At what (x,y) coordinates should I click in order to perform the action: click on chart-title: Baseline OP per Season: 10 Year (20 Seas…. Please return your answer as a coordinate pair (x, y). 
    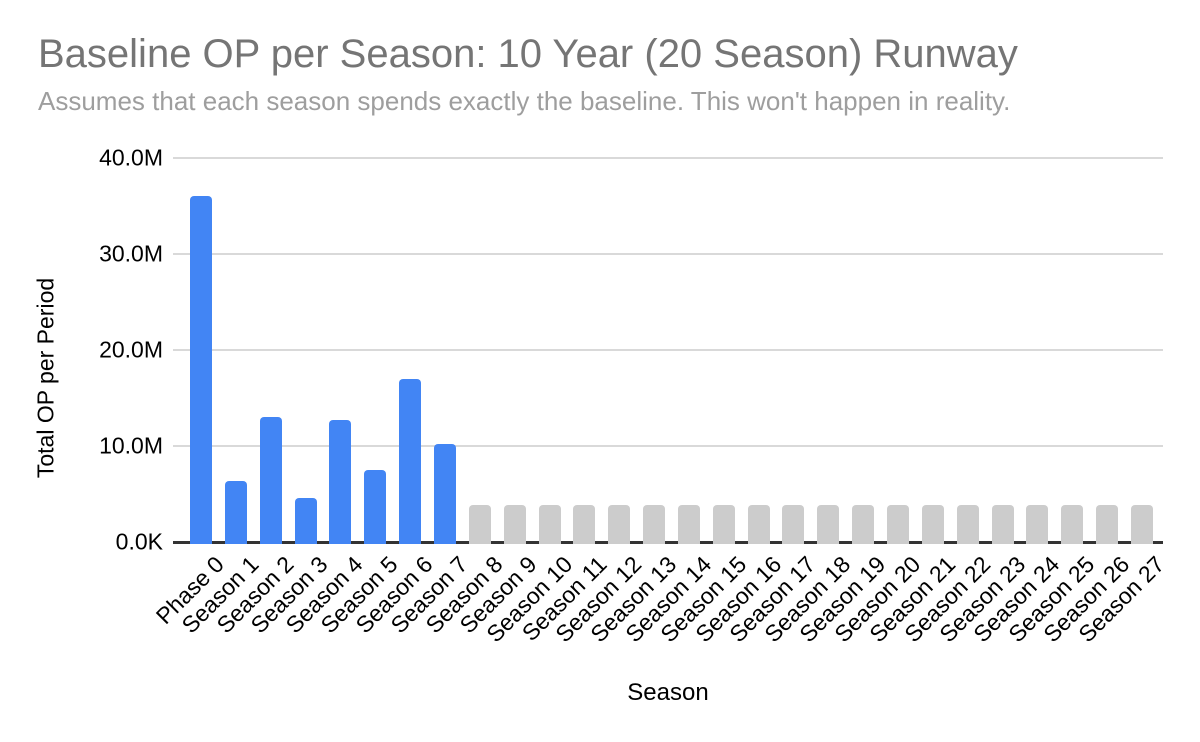
    Looking at the image, I should click on (528, 54).